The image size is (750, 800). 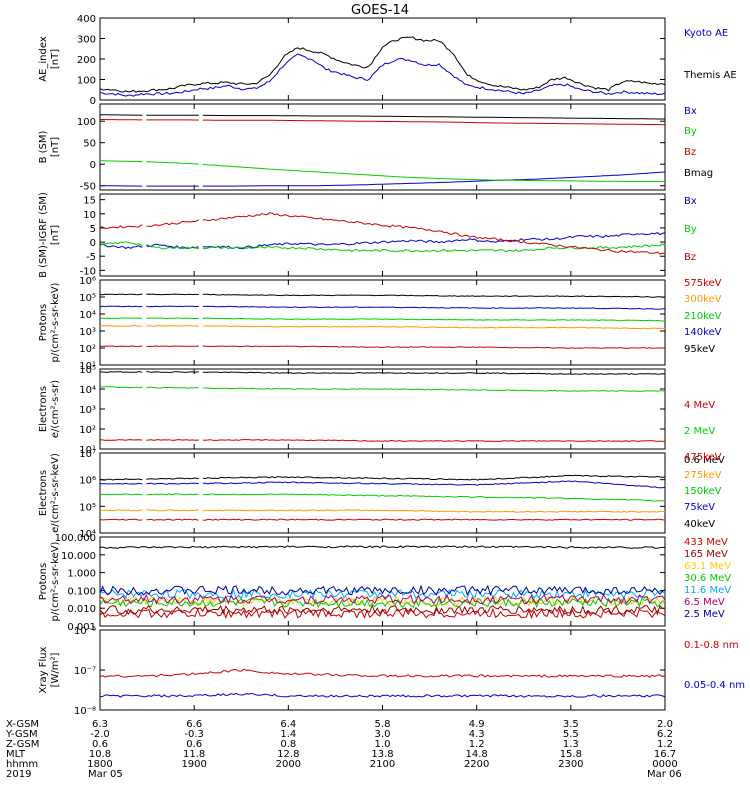 I want to click on ephemeris-value: 2200, so click(x=476, y=764).